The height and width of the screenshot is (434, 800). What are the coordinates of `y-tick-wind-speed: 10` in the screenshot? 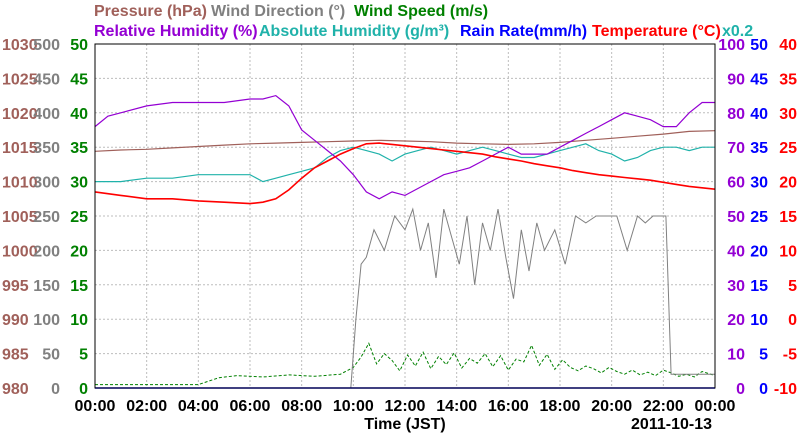 It's located at (79, 320).